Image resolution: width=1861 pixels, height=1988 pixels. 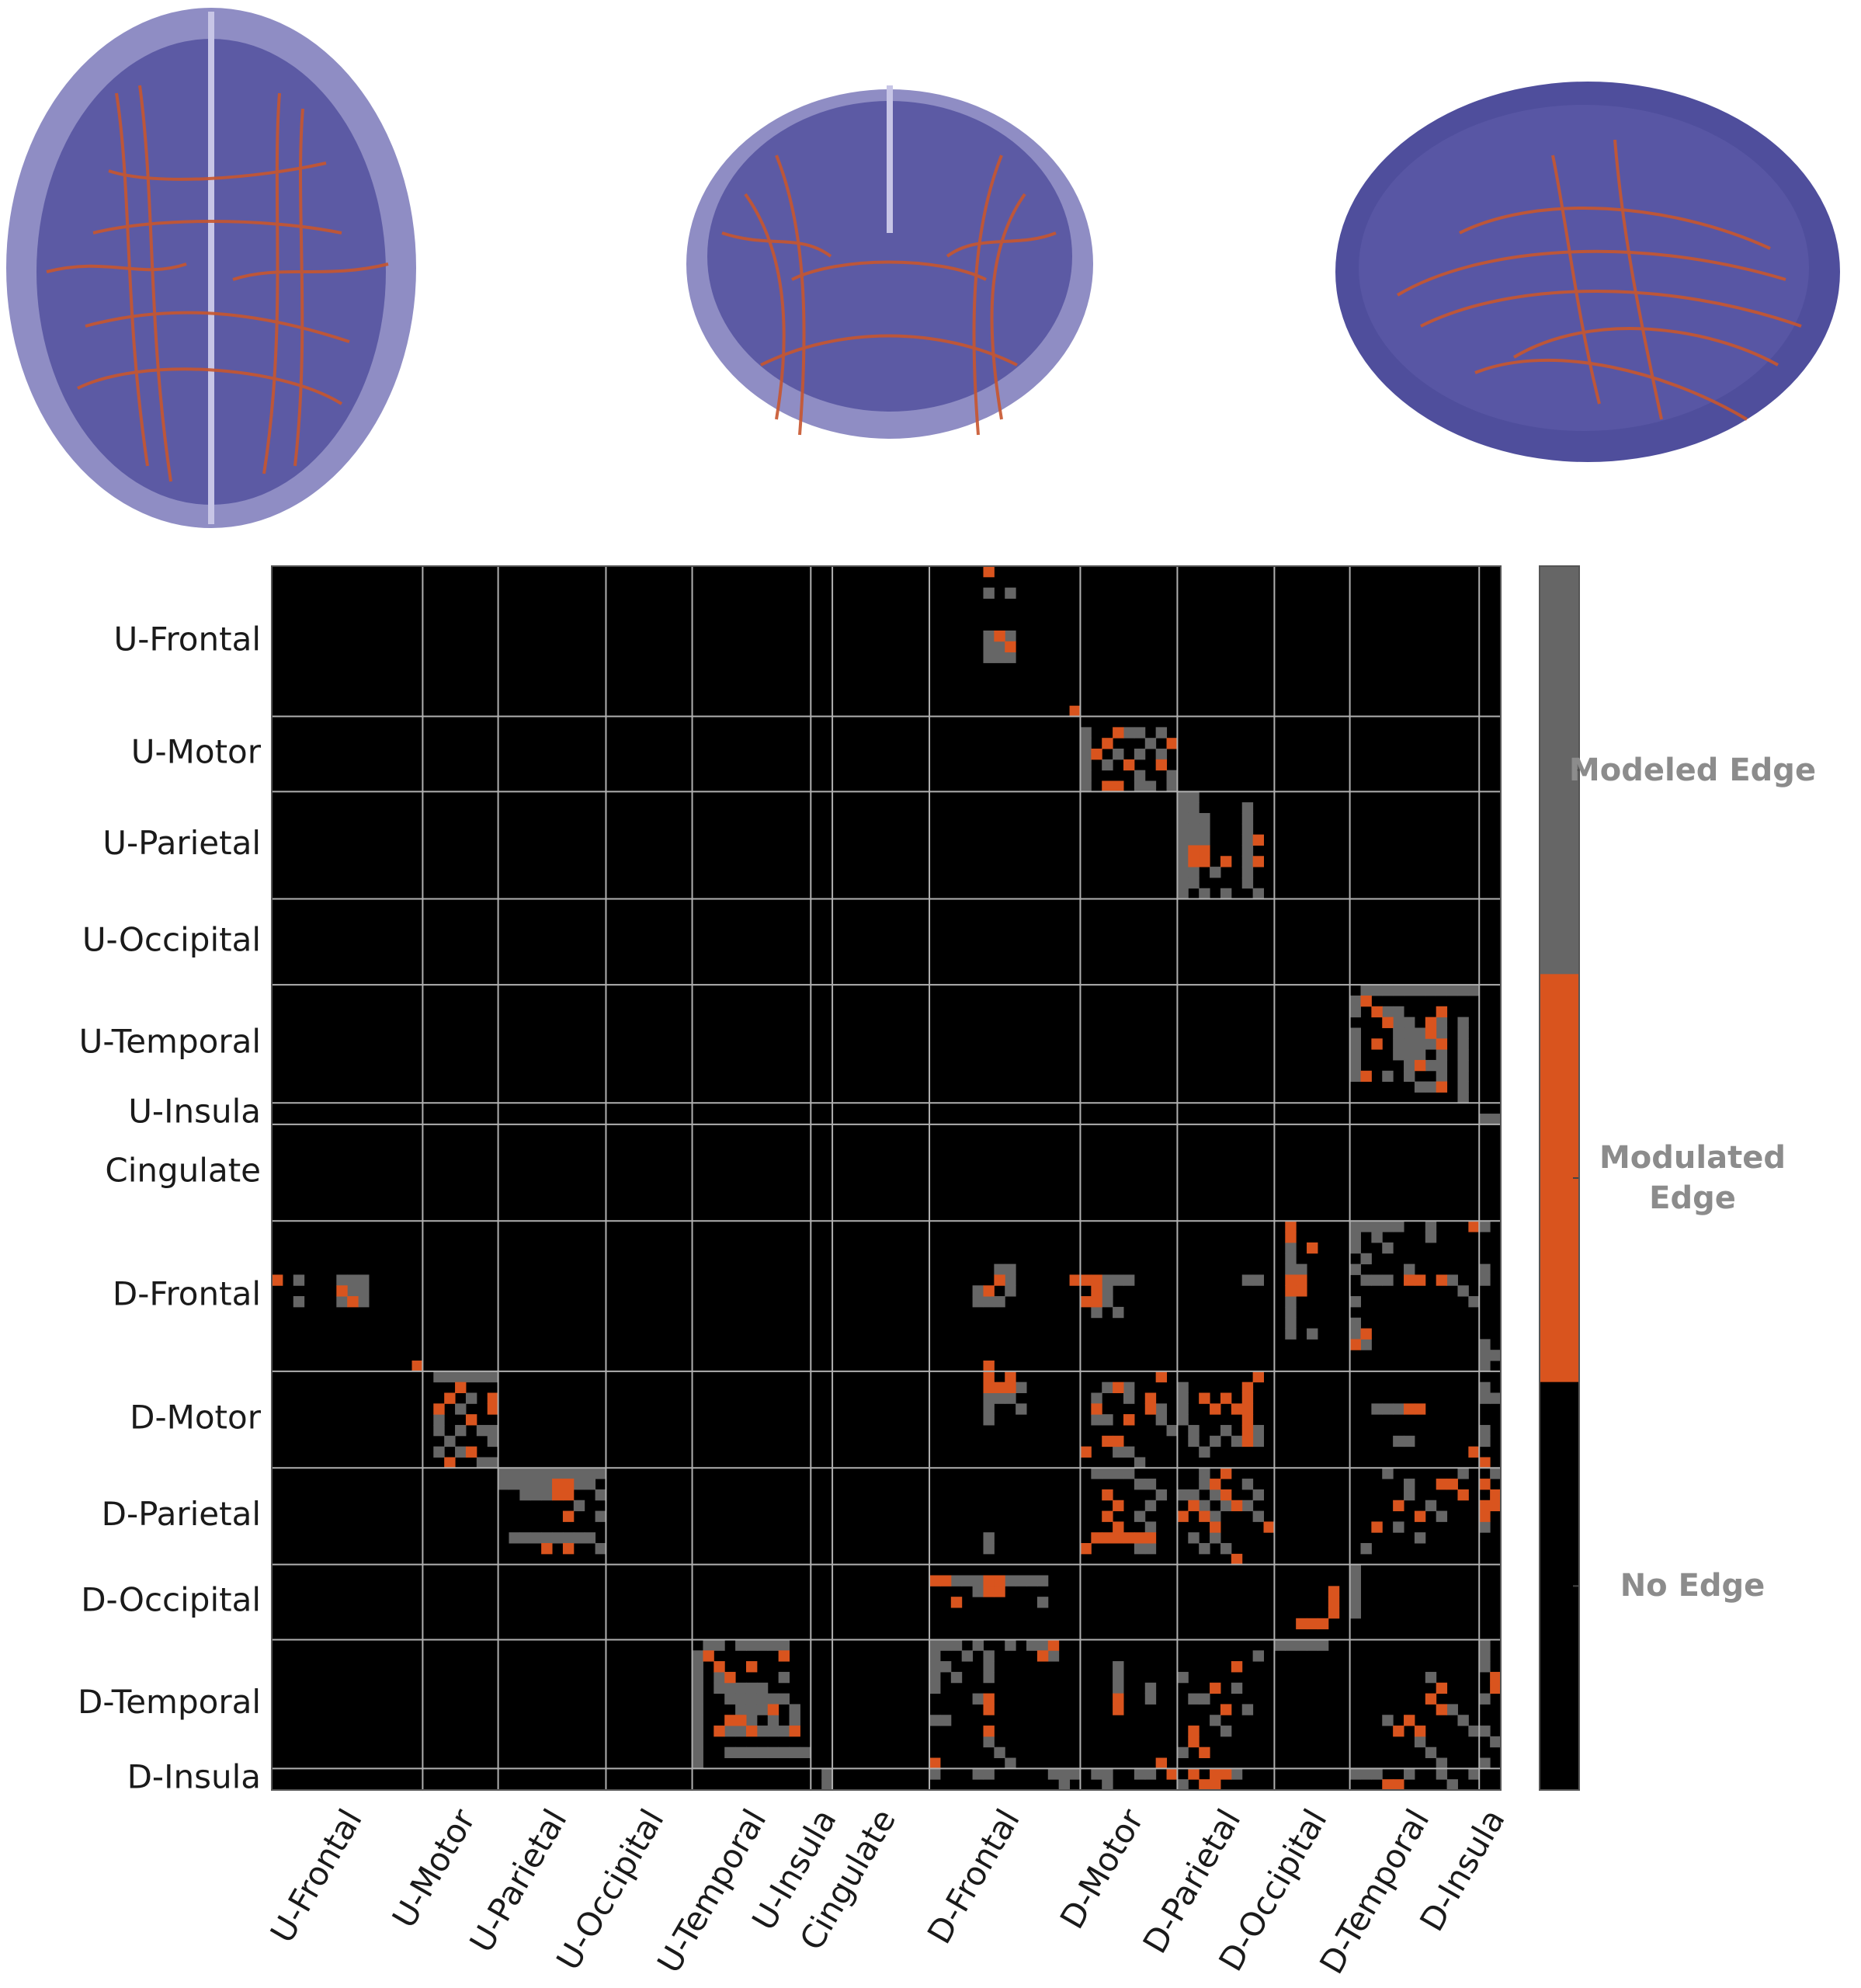 What do you see at coordinates (196, 1418) in the screenshot?
I see `y-tick-label: D-Motor` at bounding box center [196, 1418].